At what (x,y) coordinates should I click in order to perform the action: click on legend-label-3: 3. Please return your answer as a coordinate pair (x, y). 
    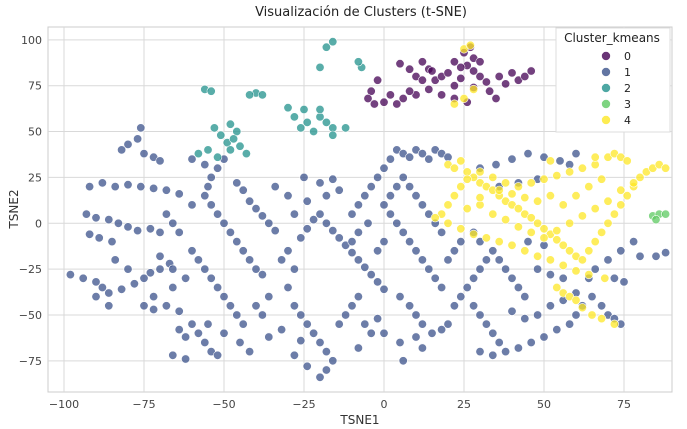
    Looking at the image, I should click on (627, 104).